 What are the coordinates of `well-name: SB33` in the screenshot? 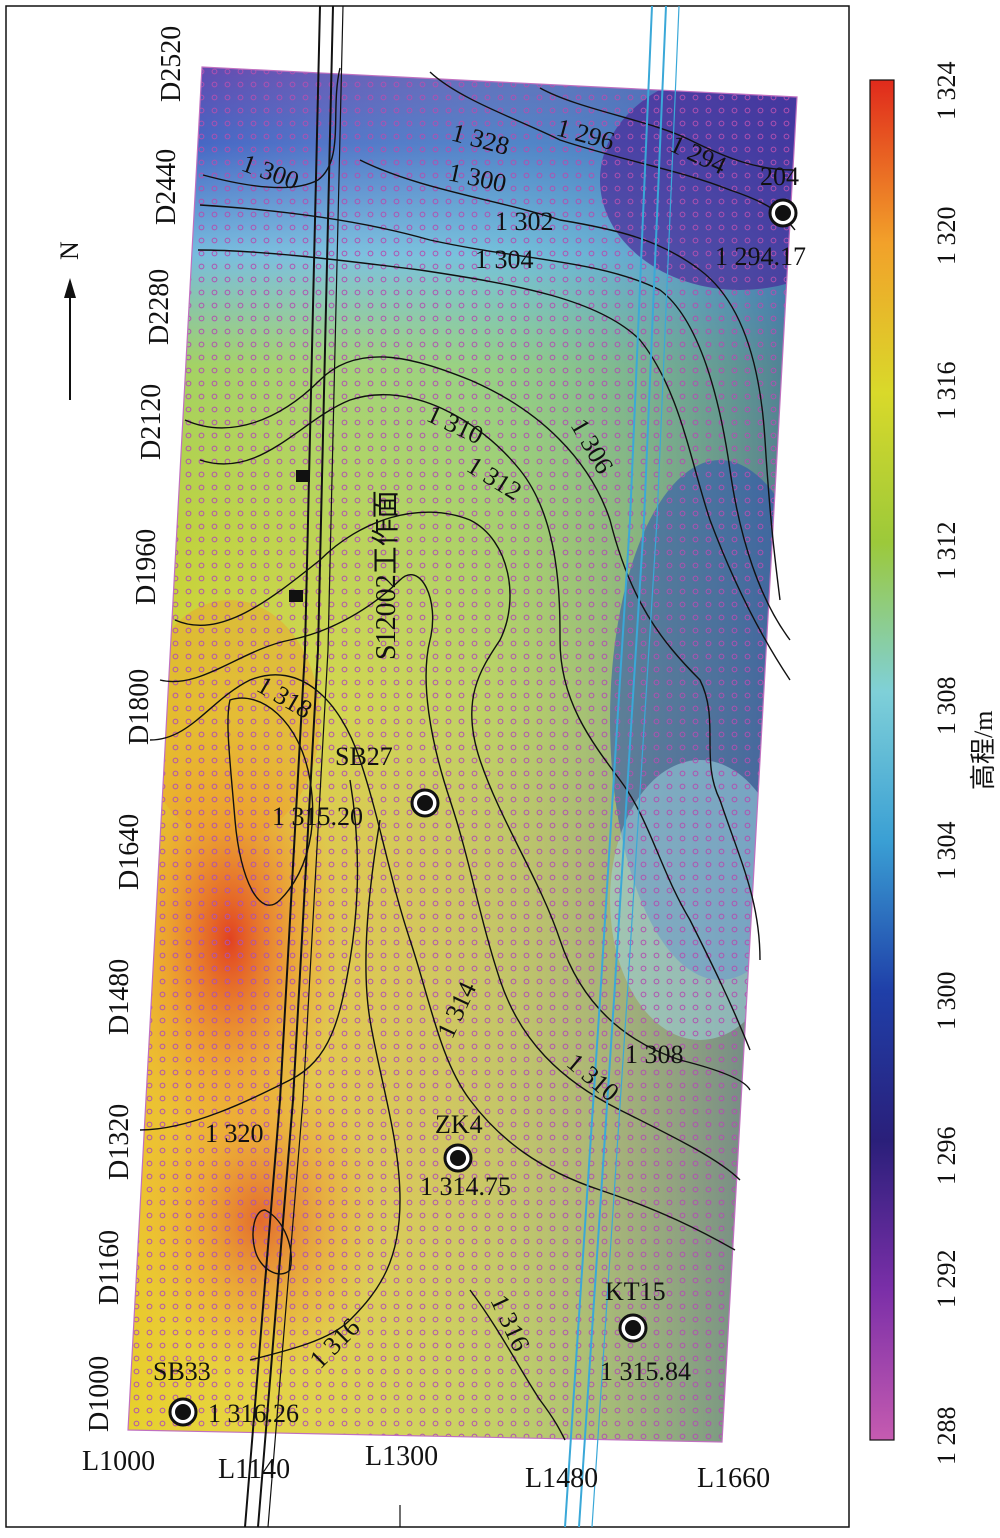 It's located at (182, 1371).